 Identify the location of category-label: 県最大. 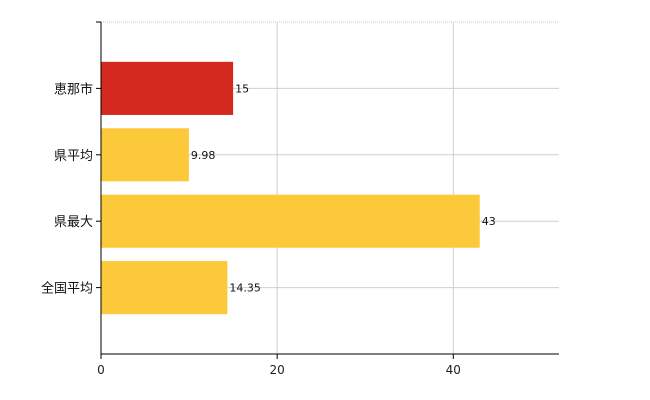
(73, 222).